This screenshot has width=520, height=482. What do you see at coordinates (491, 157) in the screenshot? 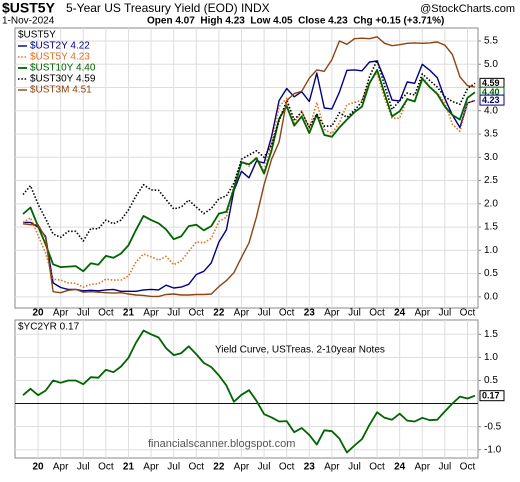
I see `y-tick-label: 3.0` at bounding box center [491, 157].